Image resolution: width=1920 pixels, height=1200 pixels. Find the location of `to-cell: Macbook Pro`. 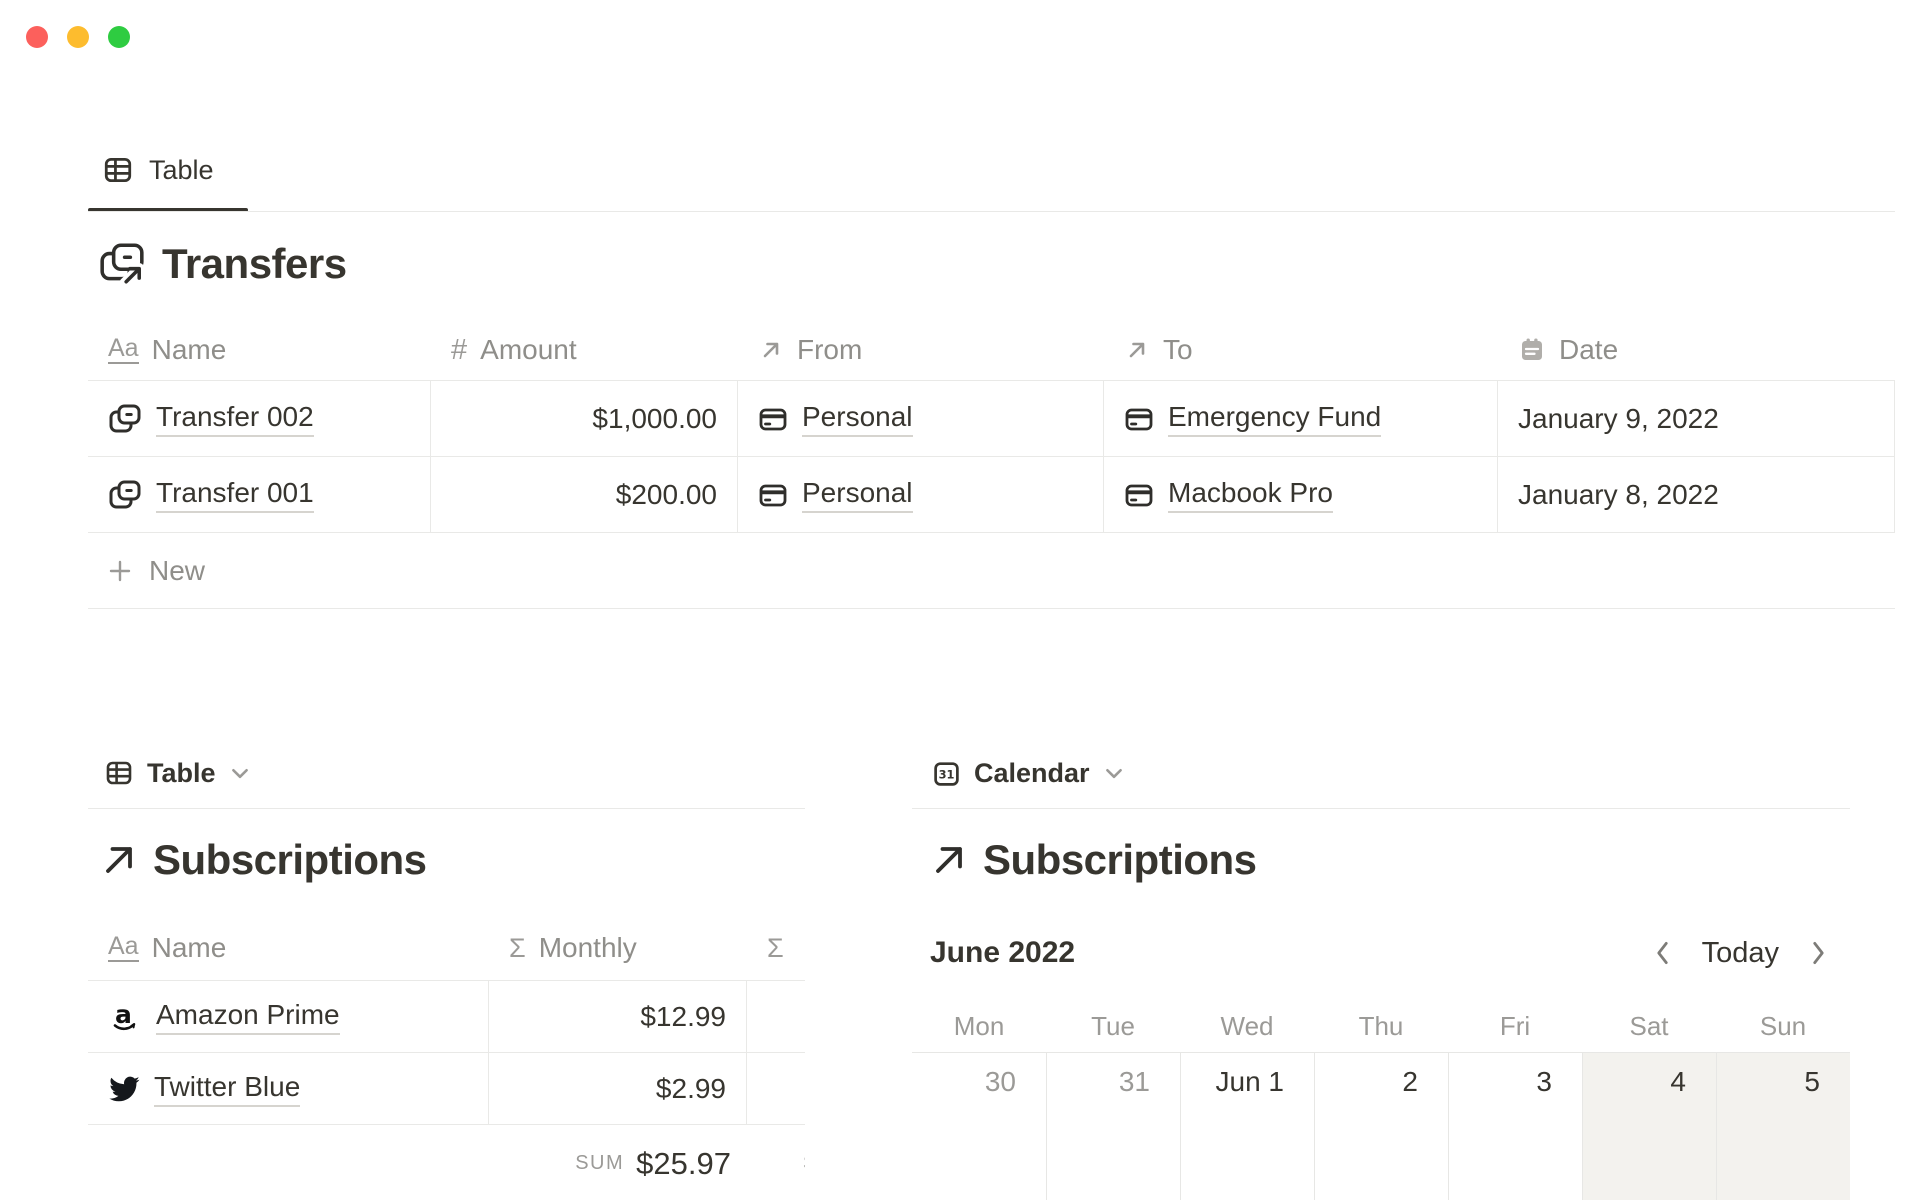

to-cell: Macbook Pro is located at coordinates (1301, 494).